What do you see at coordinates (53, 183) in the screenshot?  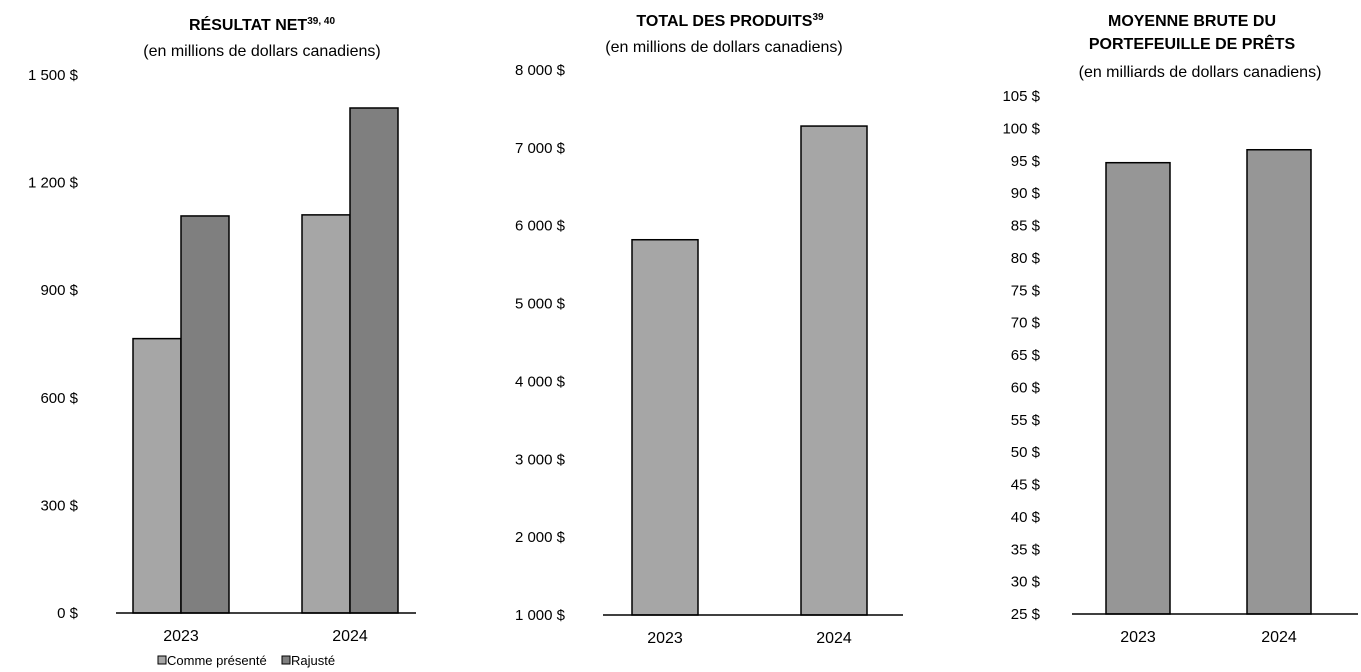 I see `y-tick-label: 1 200 $` at bounding box center [53, 183].